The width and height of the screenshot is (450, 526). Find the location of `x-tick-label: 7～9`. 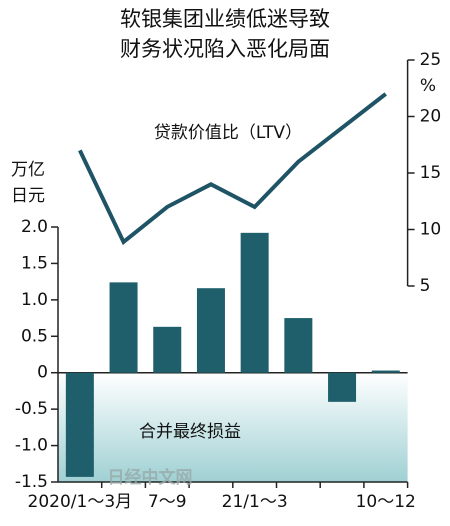

x-tick-label: 7～9 is located at coordinates (167, 502).